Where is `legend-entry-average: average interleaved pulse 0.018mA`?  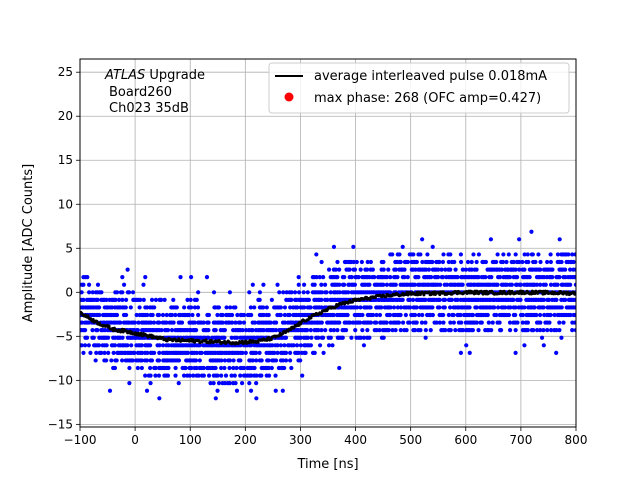 legend-entry-average: average interleaved pulse 0.018mA is located at coordinates (430, 76).